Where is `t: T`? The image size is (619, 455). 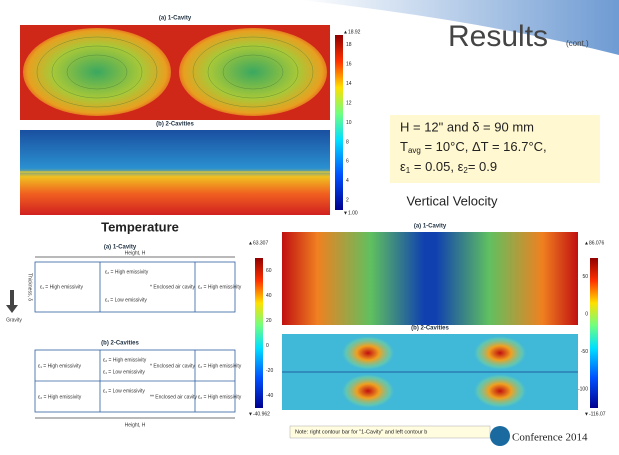 t: T is located at coordinates (404, 146).